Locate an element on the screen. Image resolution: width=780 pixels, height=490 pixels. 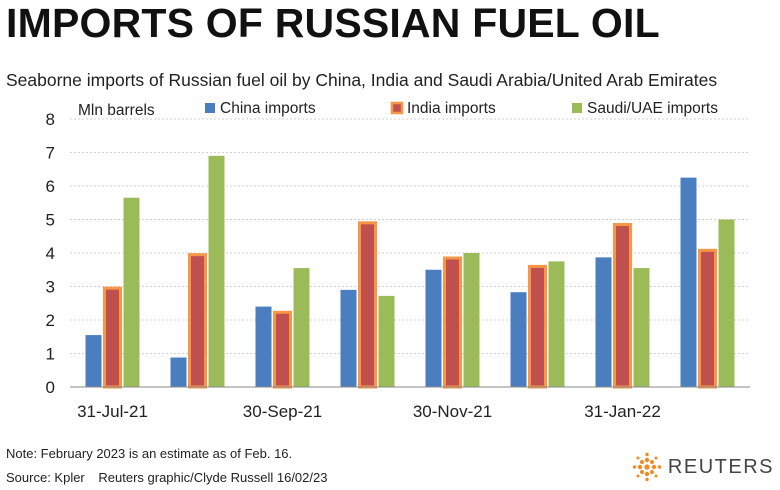
x-tick-label: 30-Nov-21 is located at coordinates (452, 411).